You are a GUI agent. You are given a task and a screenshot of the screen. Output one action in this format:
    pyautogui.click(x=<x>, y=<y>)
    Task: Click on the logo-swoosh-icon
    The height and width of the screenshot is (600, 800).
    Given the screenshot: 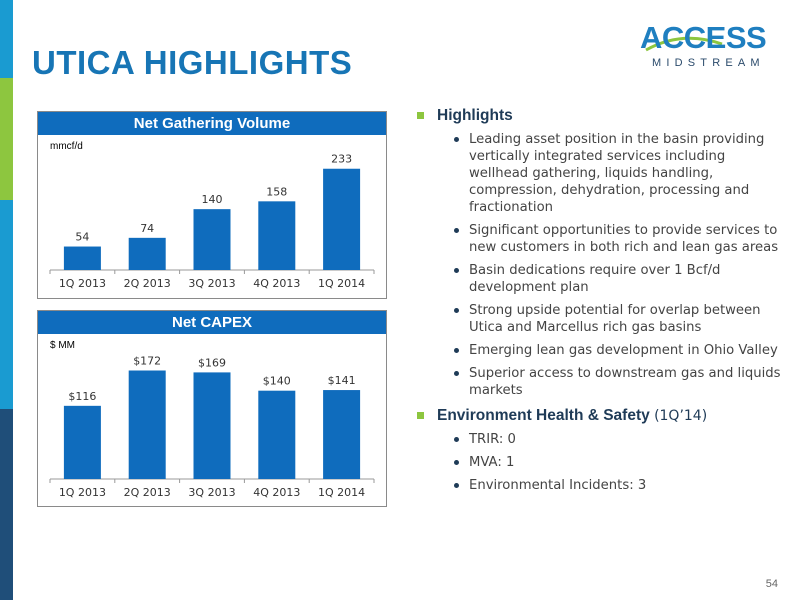 What is the action you would take?
    pyautogui.click(x=684, y=44)
    